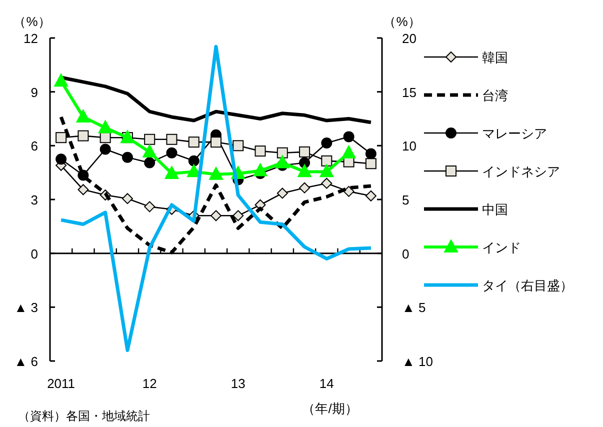 The height and width of the screenshot is (427, 603). What do you see at coordinates (149, 383) in the screenshot?
I see `x-tick-label: 12` at bounding box center [149, 383].